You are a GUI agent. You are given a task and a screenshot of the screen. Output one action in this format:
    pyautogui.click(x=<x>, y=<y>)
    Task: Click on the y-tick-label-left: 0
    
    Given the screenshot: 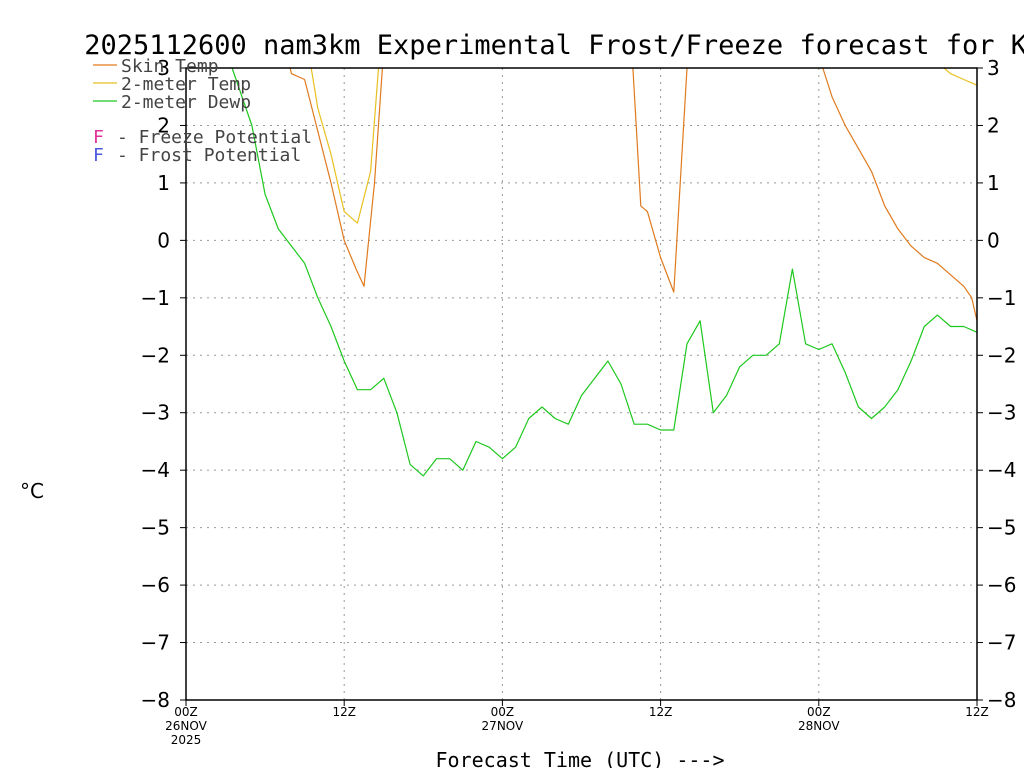 What is the action you would take?
    pyautogui.click(x=163, y=240)
    